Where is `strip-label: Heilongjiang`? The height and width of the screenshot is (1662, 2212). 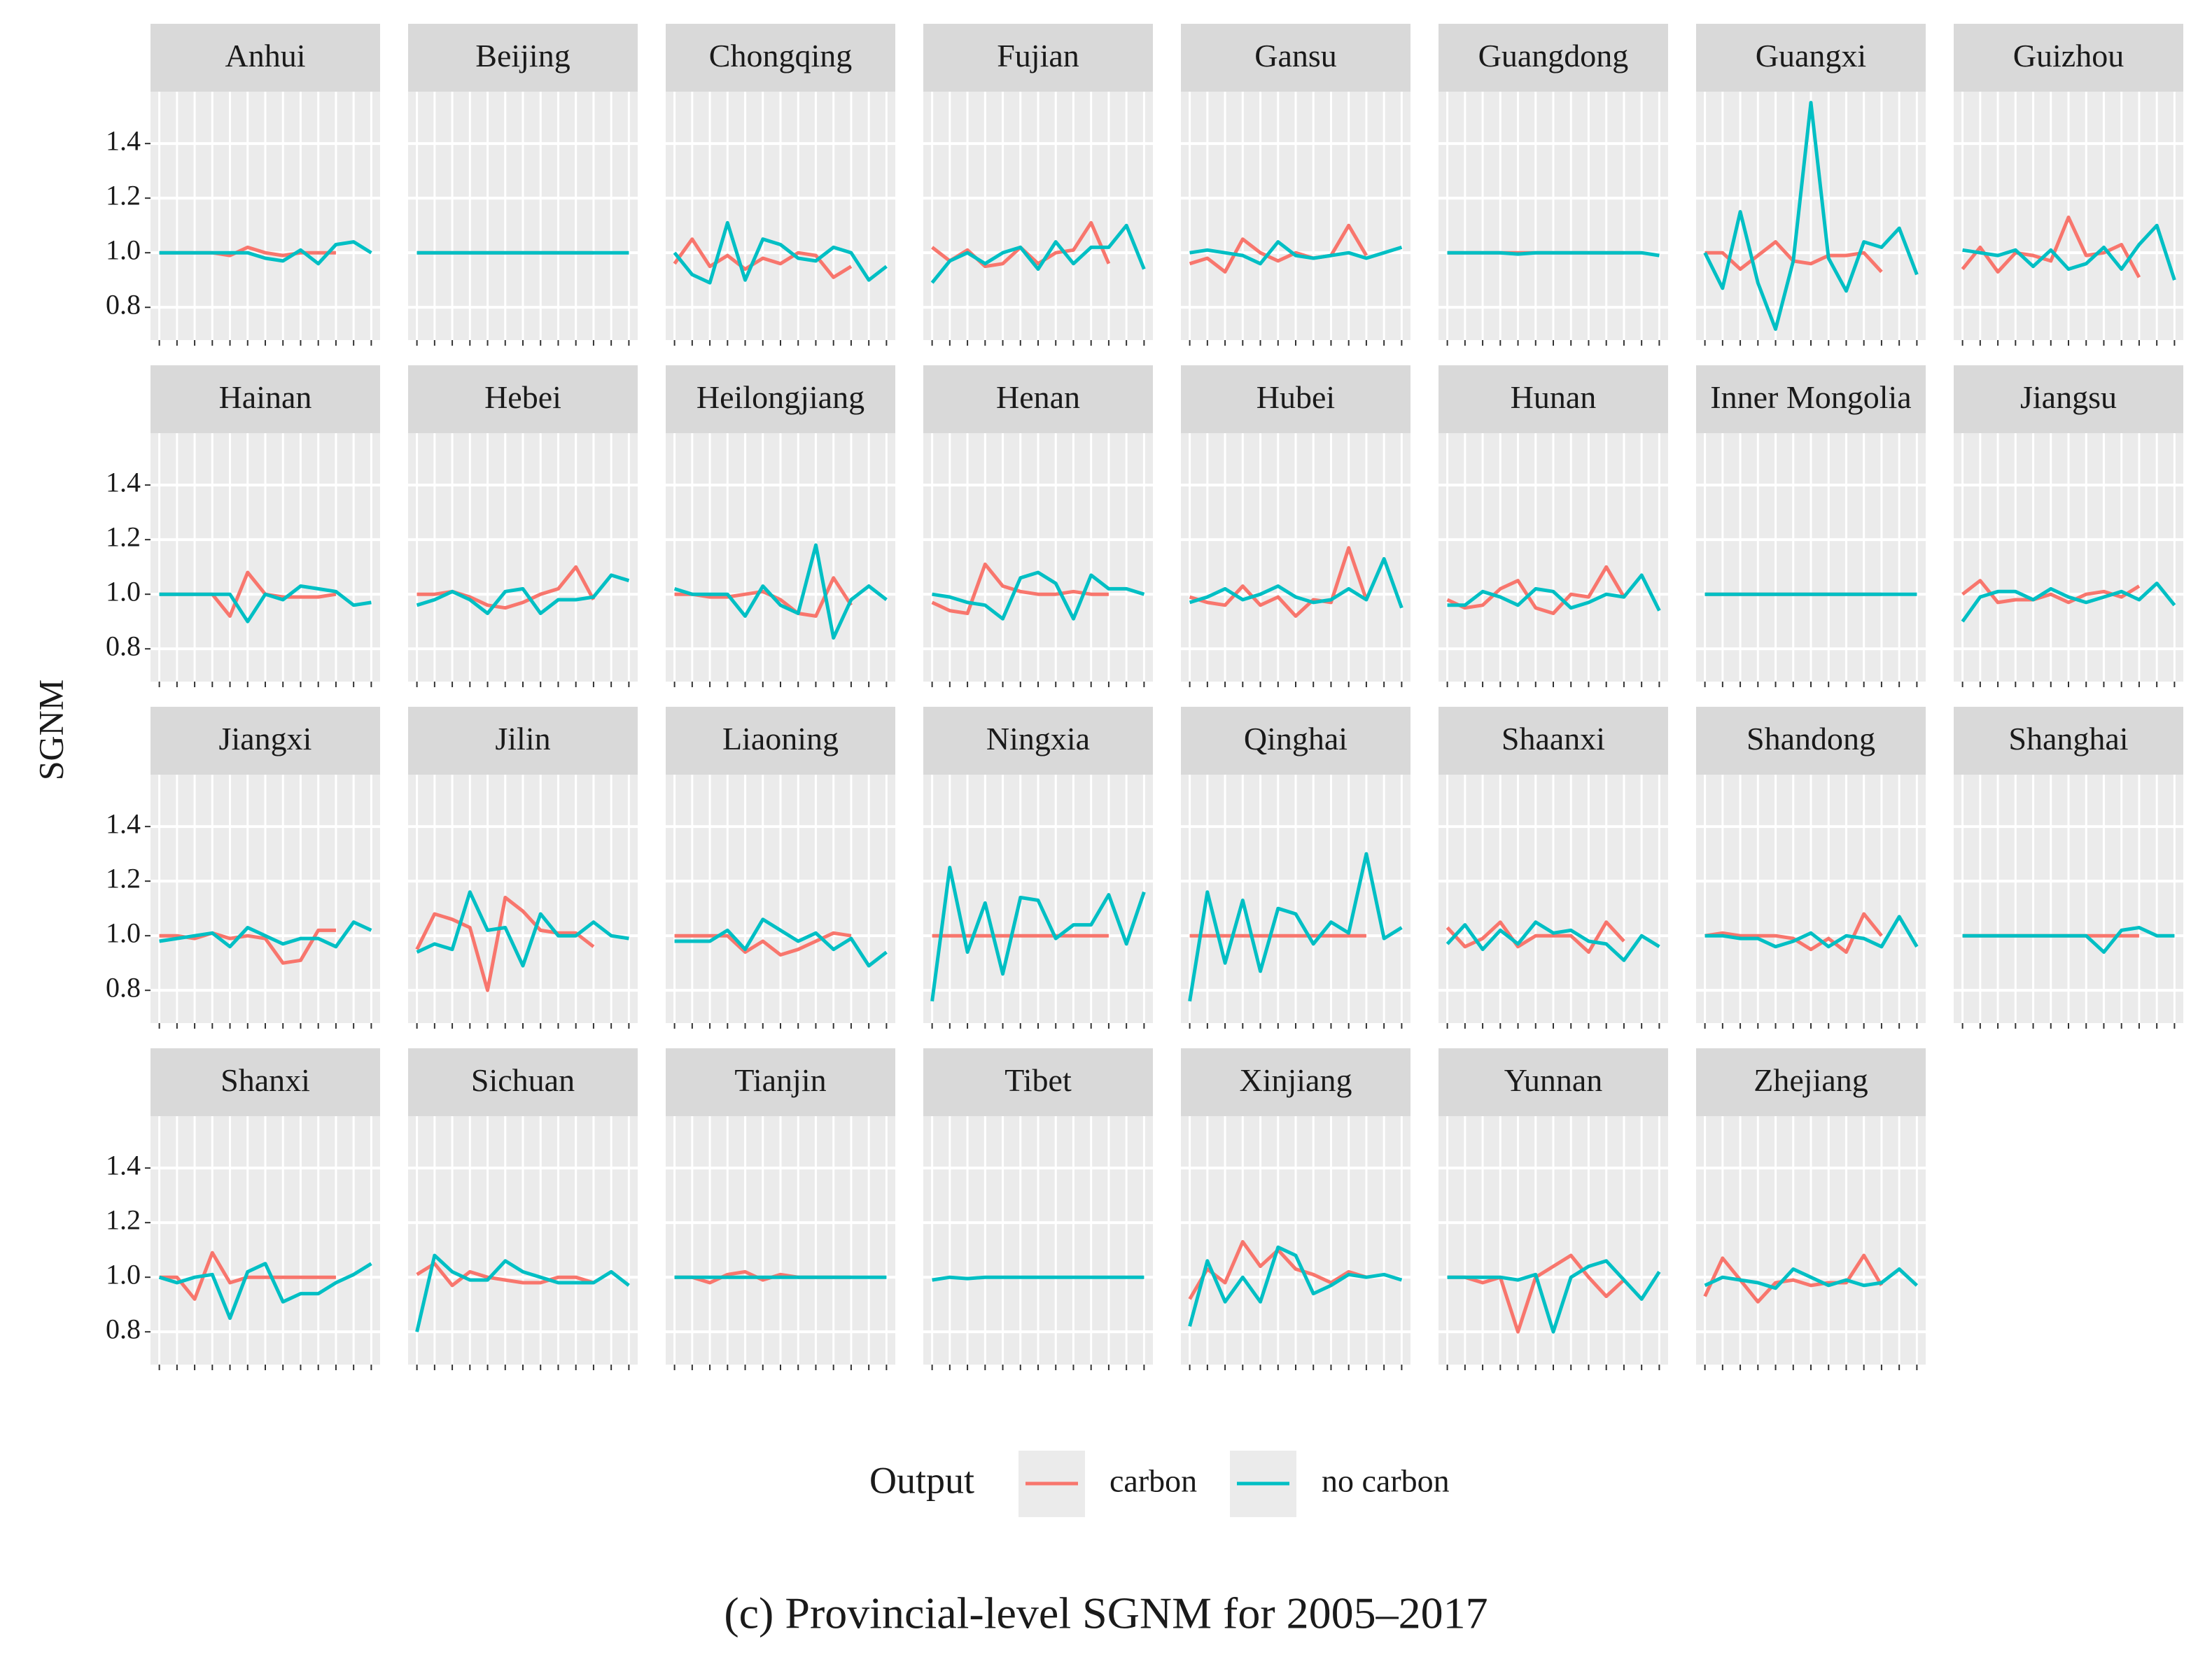 strip-label: Heilongjiang is located at coordinates (780, 397).